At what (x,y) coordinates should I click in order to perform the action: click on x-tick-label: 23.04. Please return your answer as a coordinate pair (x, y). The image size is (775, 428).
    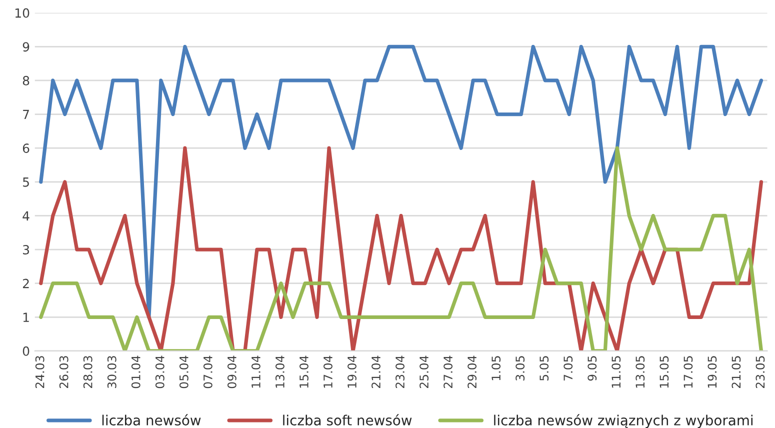
    Looking at the image, I should click on (400, 372).